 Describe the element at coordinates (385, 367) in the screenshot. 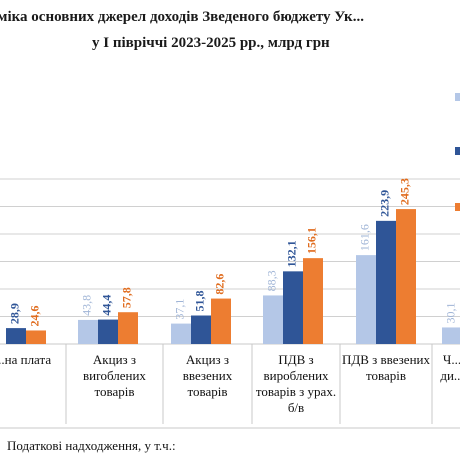

I see `category-label: ПДВ з ввезених товарів` at that location.